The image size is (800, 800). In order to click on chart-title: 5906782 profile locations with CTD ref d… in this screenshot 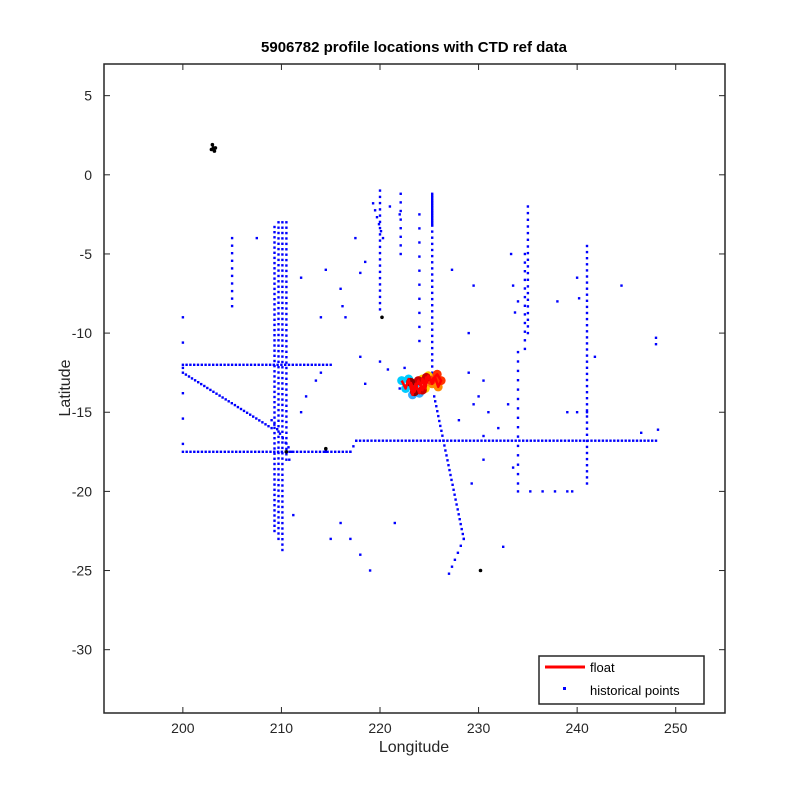, I will do `click(414, 47)`.